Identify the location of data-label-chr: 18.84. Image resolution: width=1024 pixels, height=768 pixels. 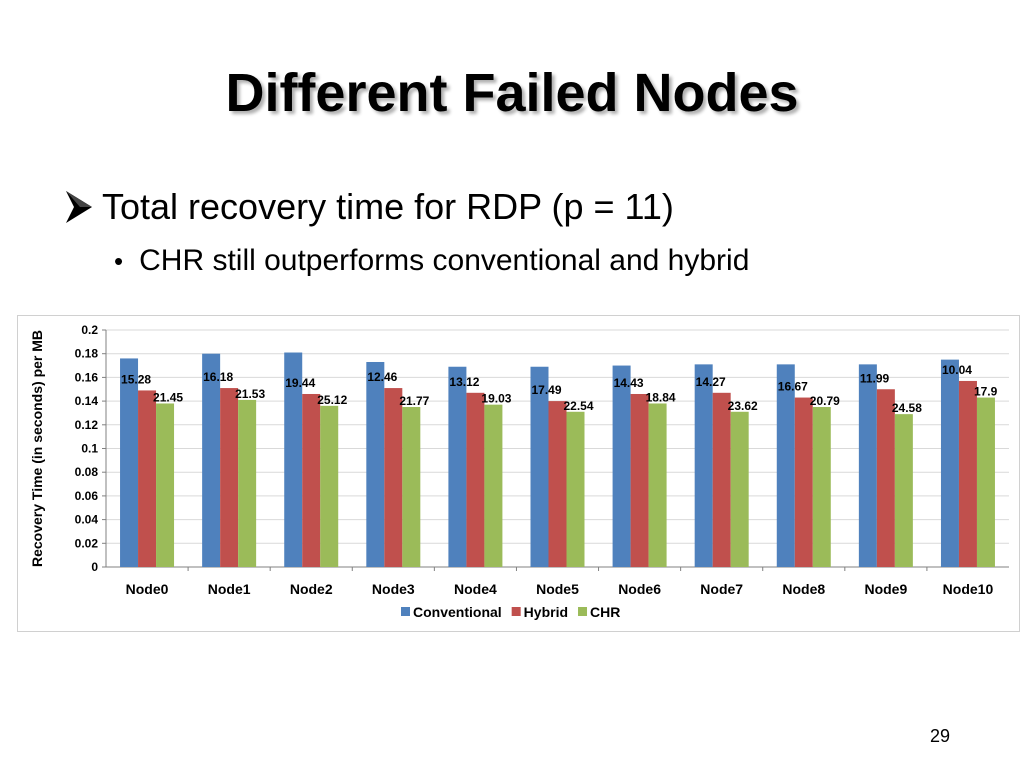
(661, 397).